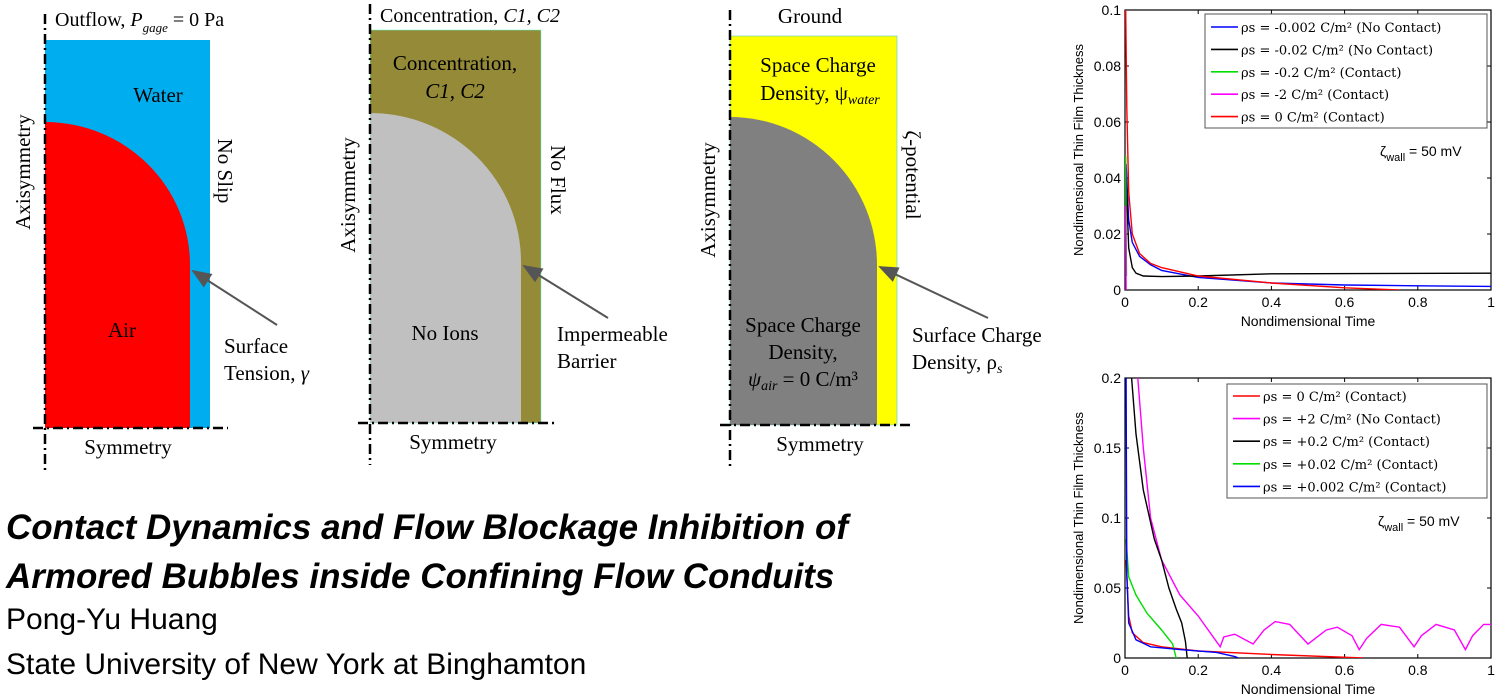  Describe the element at coordinates (802, 352) in the screenshot. I see `space-charge-air-label-2: Density,` at that location.